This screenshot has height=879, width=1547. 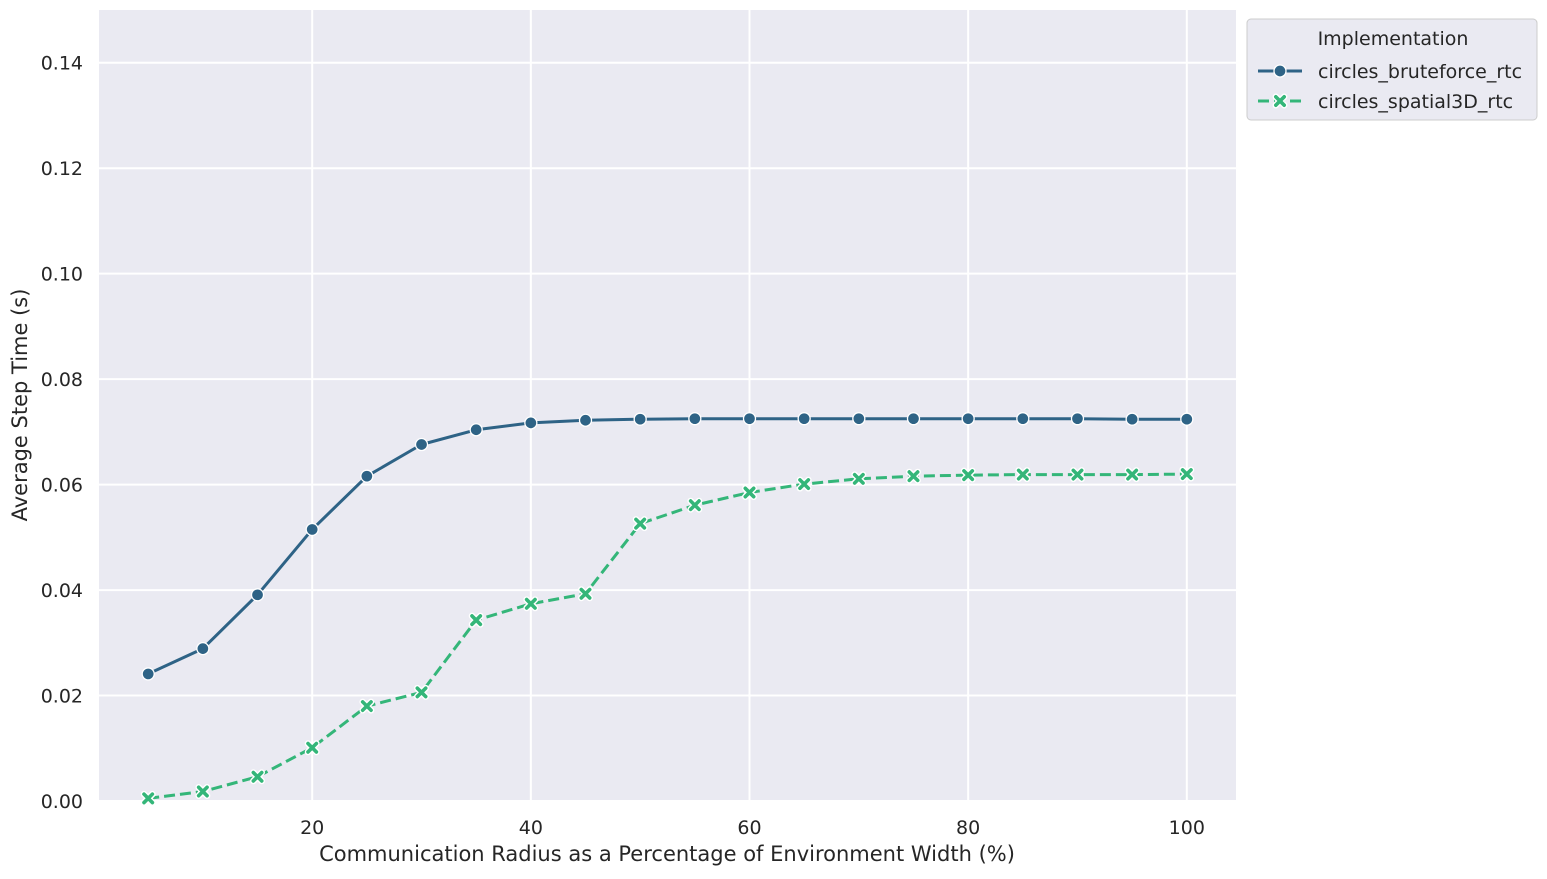 I want to click on legend-item: circles_spatial3D_rtc, so click(x=1385, y=102).